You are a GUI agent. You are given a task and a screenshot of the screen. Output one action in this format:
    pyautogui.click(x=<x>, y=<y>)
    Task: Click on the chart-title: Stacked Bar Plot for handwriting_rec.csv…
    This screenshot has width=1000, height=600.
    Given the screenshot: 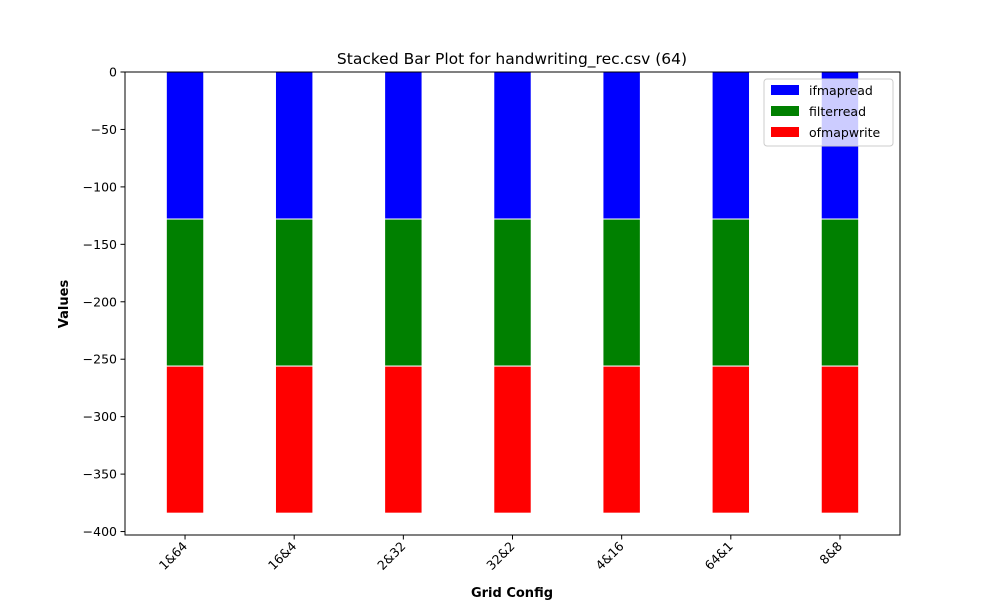 What is the action you would take?
    pyautogui.click(x=512, y=59)
    